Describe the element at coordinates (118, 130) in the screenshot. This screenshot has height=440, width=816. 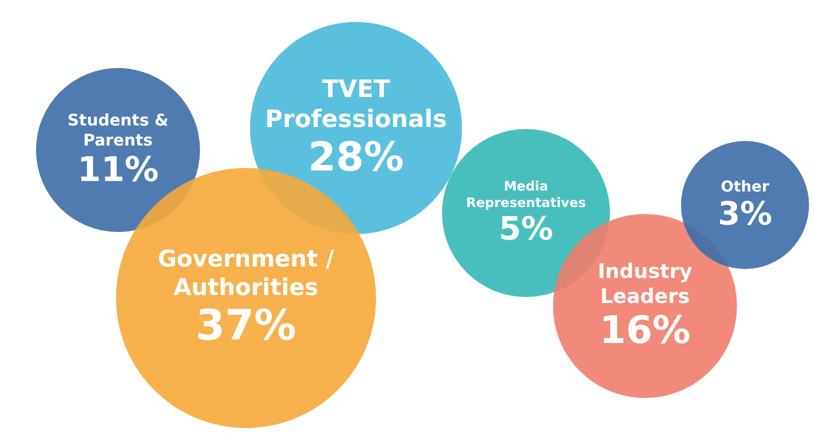
I see `category-label: Students & Parents` at that location.